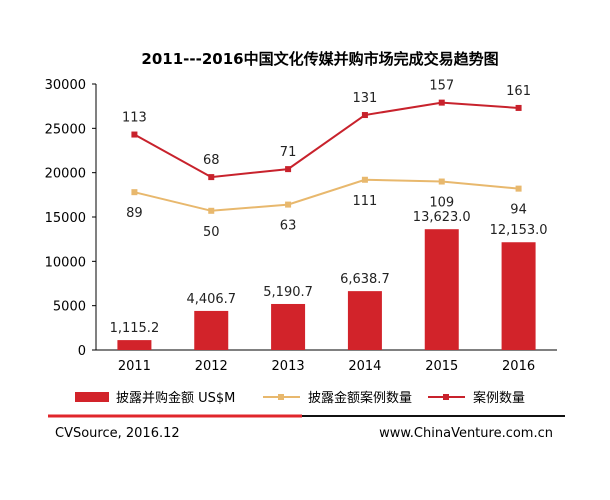  What do you see at coordinates (442, 217) in the screenshot?
I see `bar-value-label: 13,623.0` at bounding box center [442, 217].